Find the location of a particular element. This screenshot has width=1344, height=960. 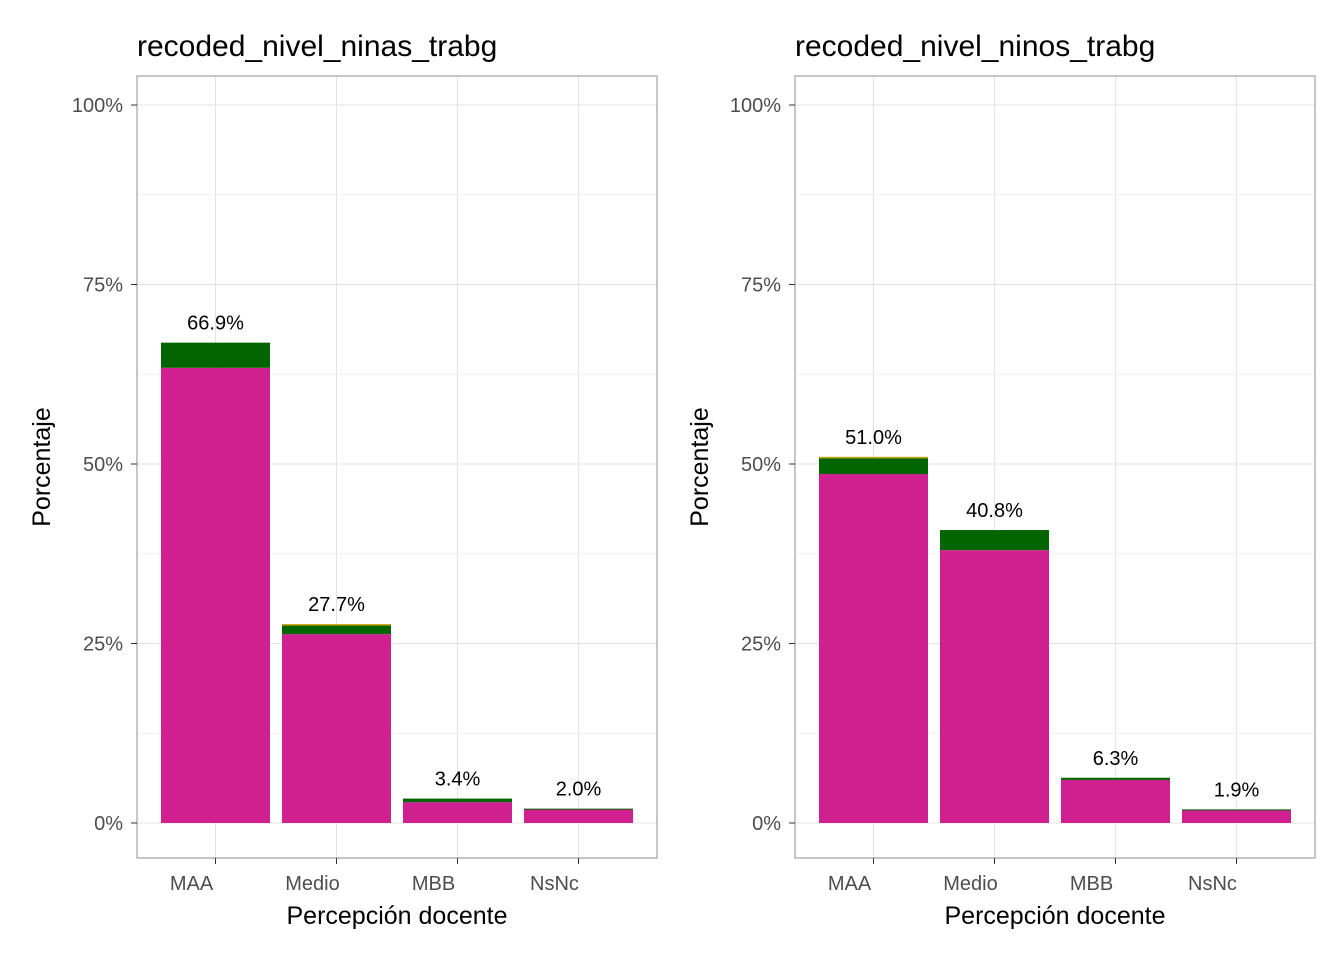

data-label-mbb: 3.4% is located at coordinates (458, 780).